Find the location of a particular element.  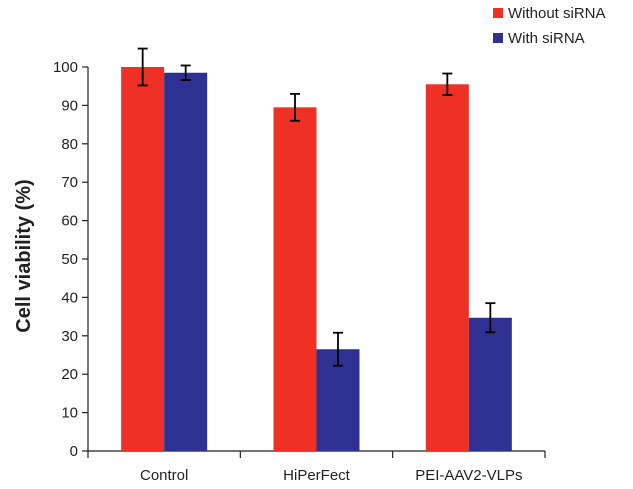

y-tick-label: 80 is located at coordinates (69, 144).